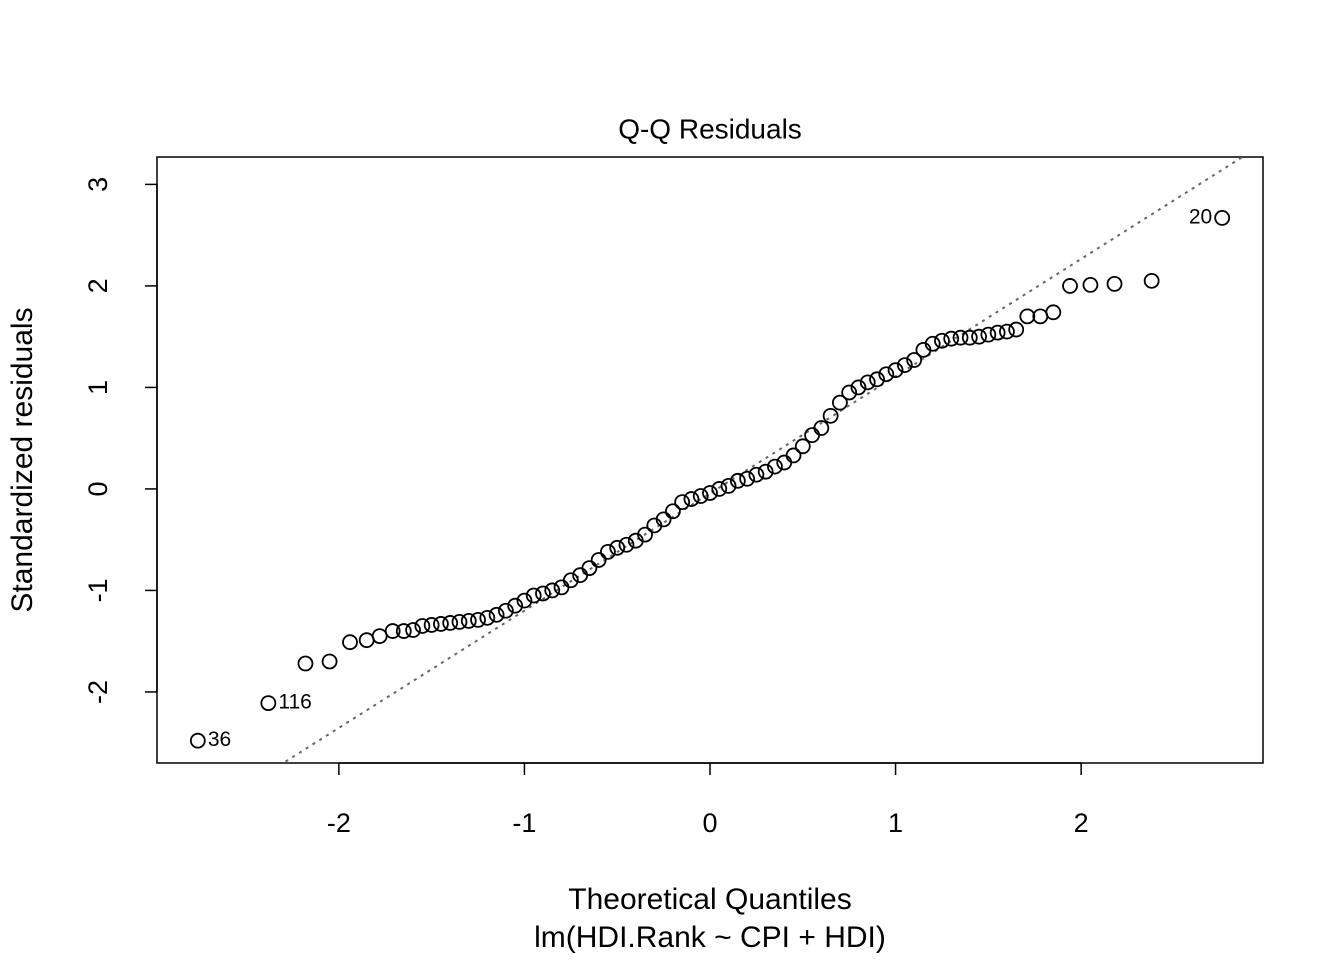 The width and height of the screenshot is (1344, 960). I want to click on x-axis-title: Theoretical Quantiles, so click(709, 899).